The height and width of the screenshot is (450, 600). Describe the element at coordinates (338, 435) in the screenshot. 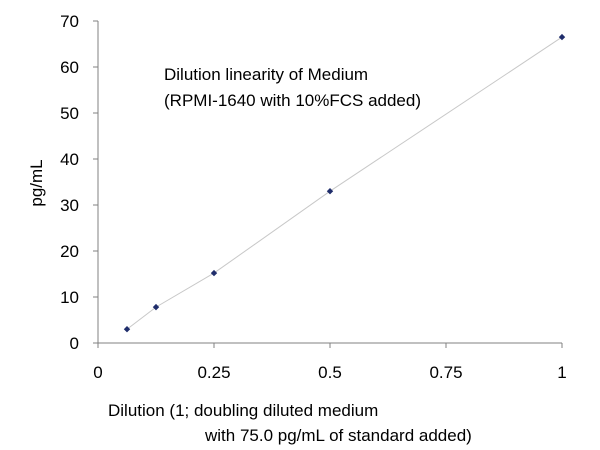

I see `x-axis-title-line-2: with 75.0 pg/mL of standard added)` at that location.